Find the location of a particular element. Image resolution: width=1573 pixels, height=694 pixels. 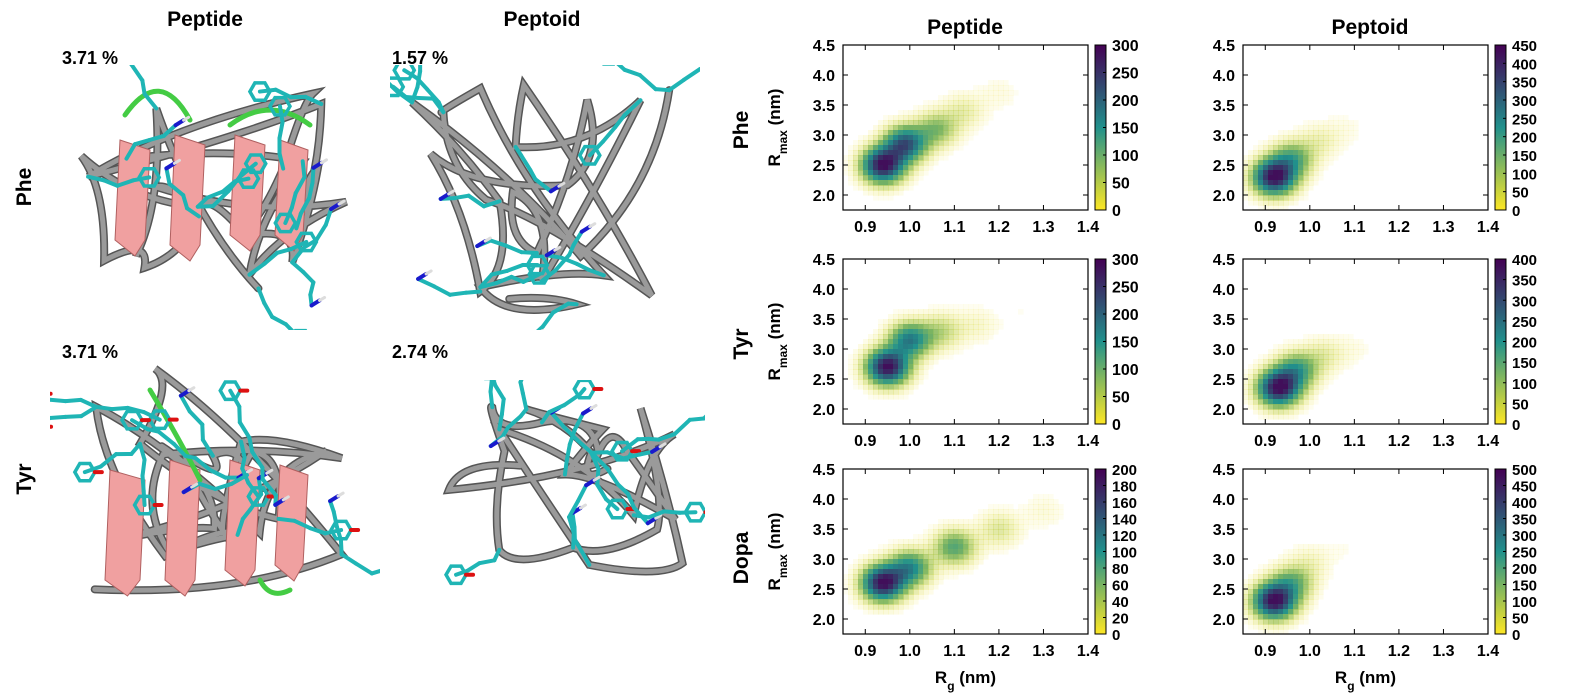

y-tick-label: 4.0 is located at coordinates (1224, 500).